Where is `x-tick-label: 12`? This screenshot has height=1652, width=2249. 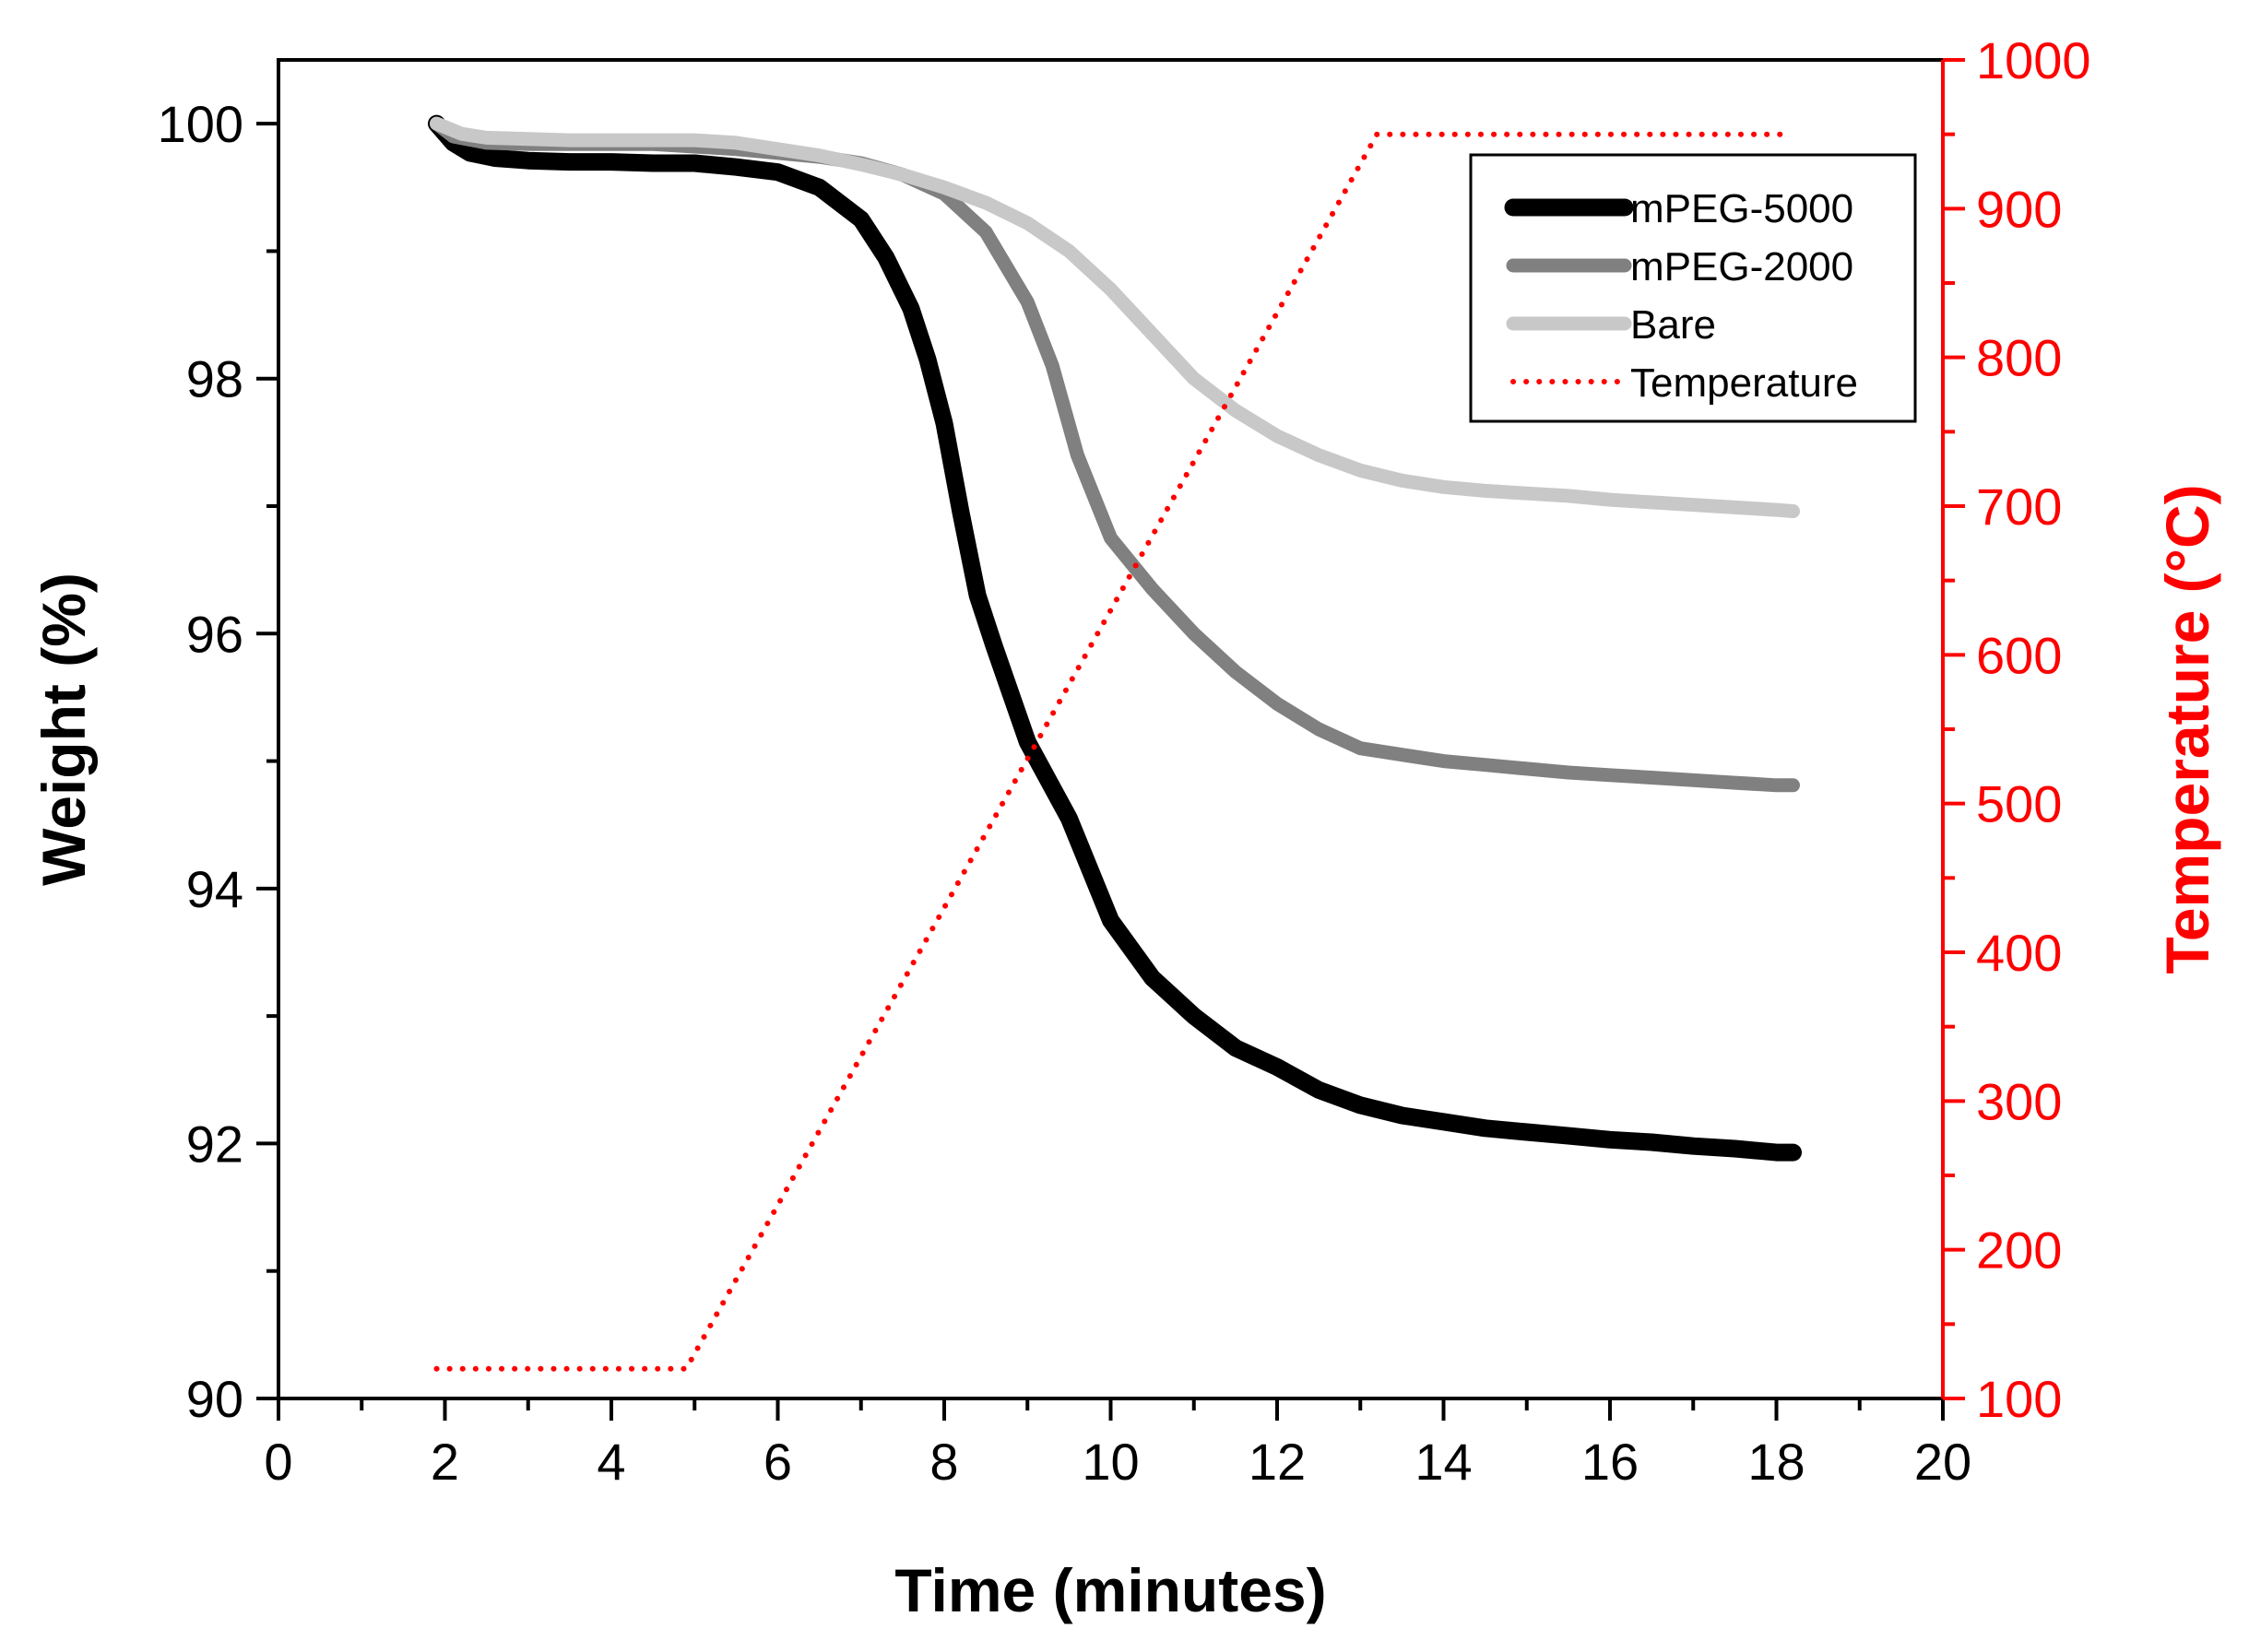 x-tick-label: 12 is located at coordinates (1277, 1462).